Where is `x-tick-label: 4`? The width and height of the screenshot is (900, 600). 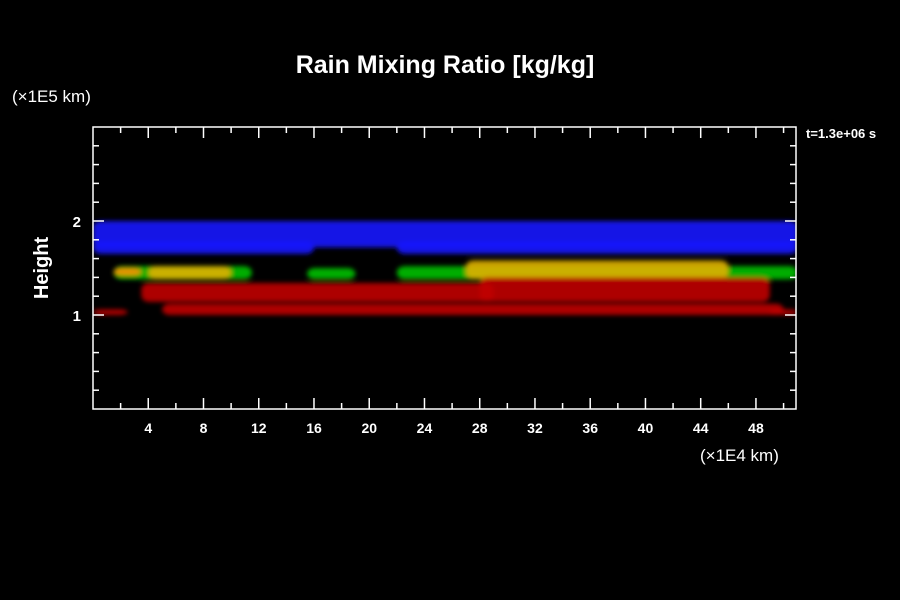 x-tick-label: 4 is located at coordinates (148, 428).